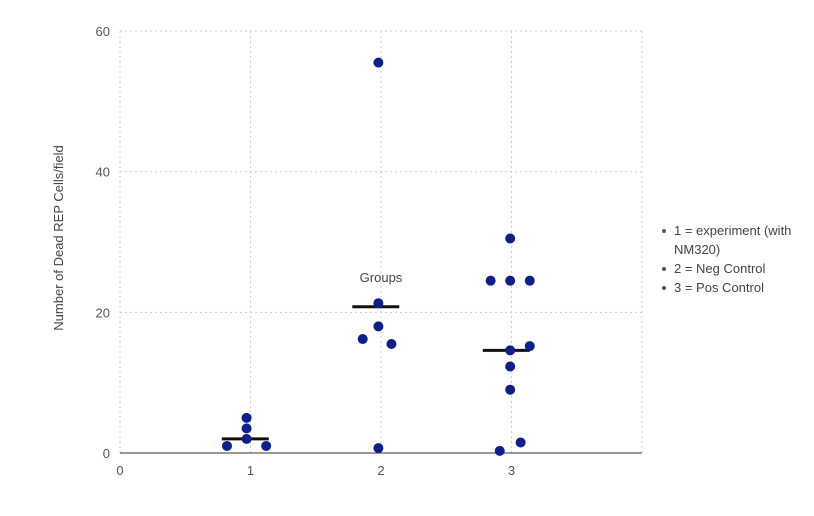  I want to click on x-tick-labels: 0 1 2 3, so click(315, 470).